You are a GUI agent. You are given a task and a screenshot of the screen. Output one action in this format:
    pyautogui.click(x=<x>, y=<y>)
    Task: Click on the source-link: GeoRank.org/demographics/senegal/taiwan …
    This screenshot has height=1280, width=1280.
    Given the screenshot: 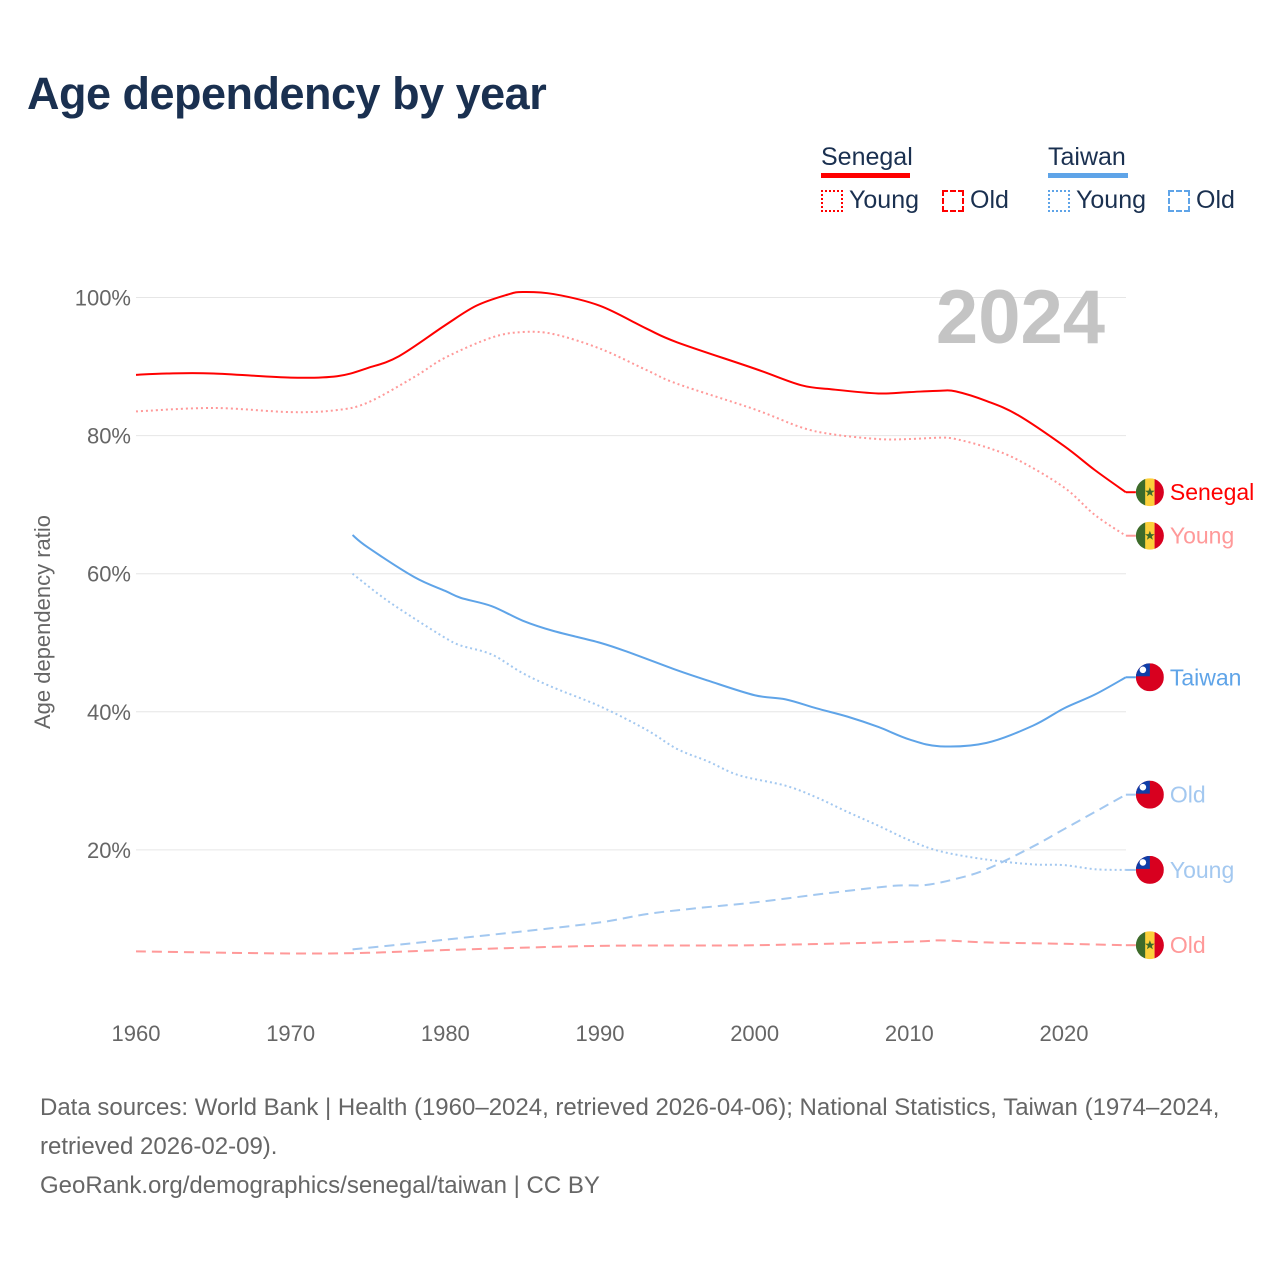 What is the action you would take?
    pyautogui.click(x=320, y=1185)
    